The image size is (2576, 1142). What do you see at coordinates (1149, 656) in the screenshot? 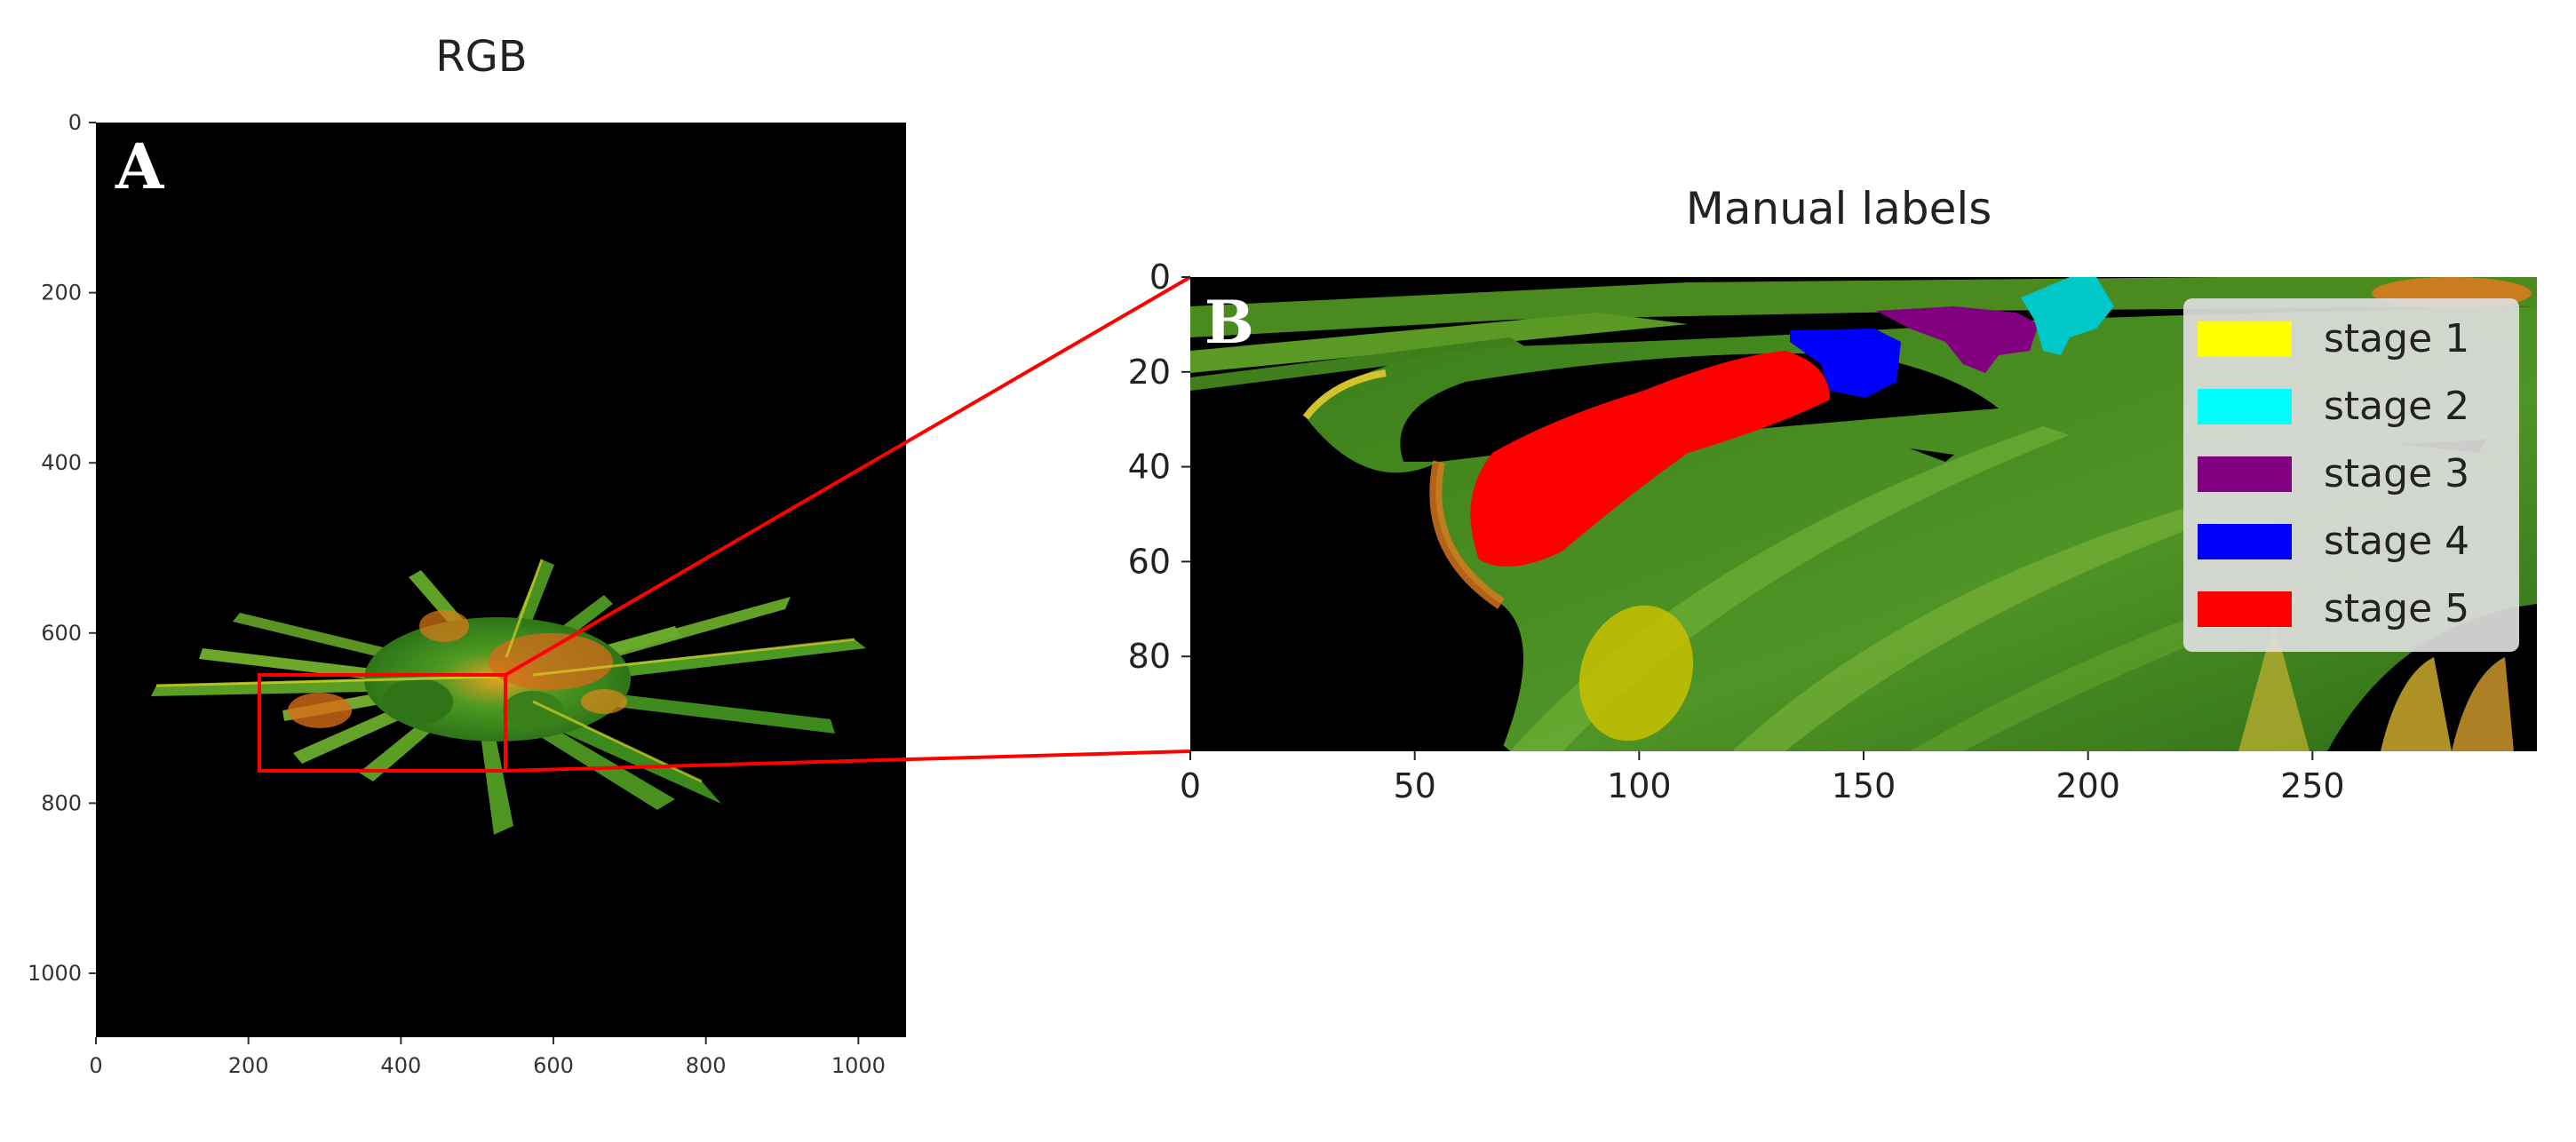
I see `panel-b-y-tick-label: 80` at bounding box center [1149, 656].